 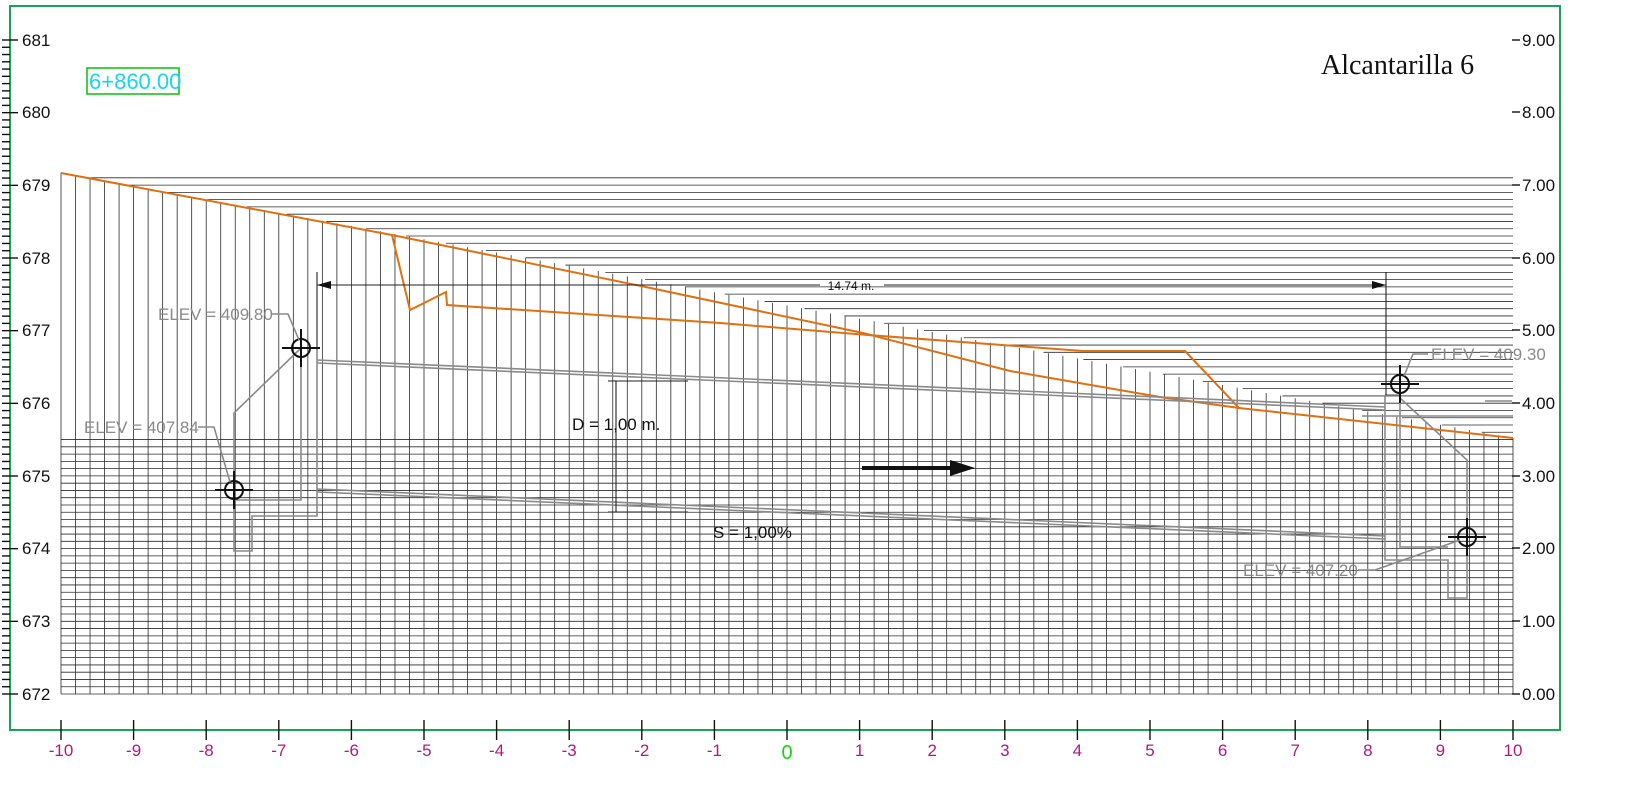 I want to click on x-axis-label: 5, so click(x=1149, y=750).